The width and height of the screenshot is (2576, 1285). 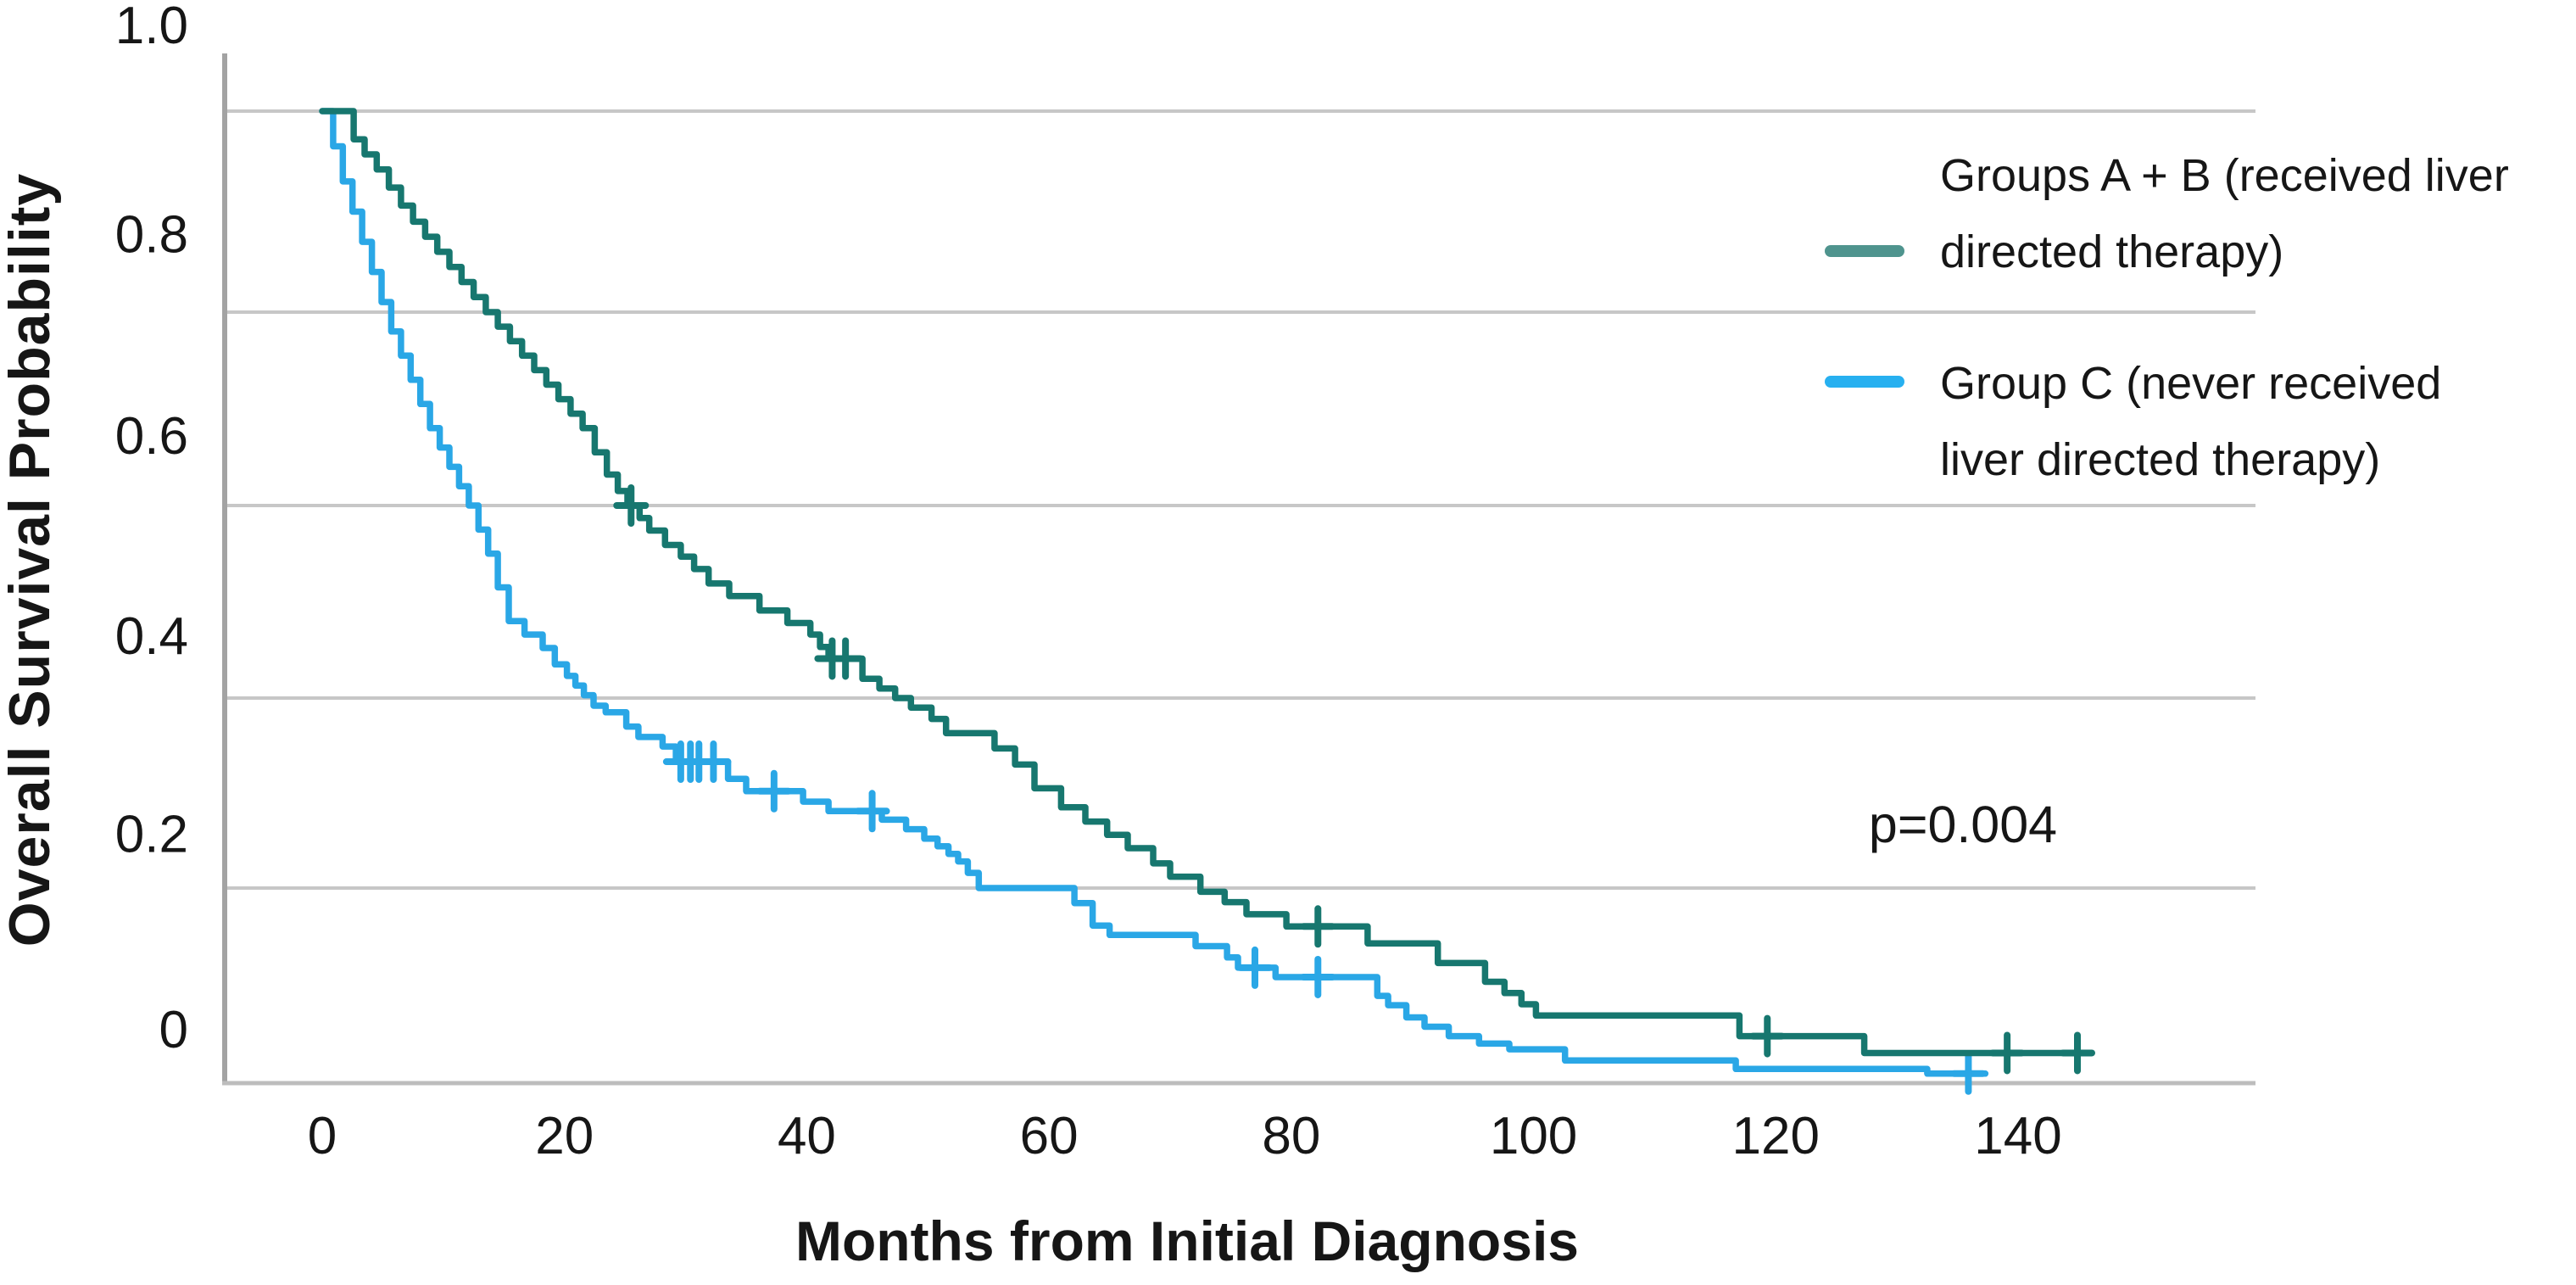 I want to click on legend-label-groups-ab-line2: directed therapy), so click(x=2111, y=252).